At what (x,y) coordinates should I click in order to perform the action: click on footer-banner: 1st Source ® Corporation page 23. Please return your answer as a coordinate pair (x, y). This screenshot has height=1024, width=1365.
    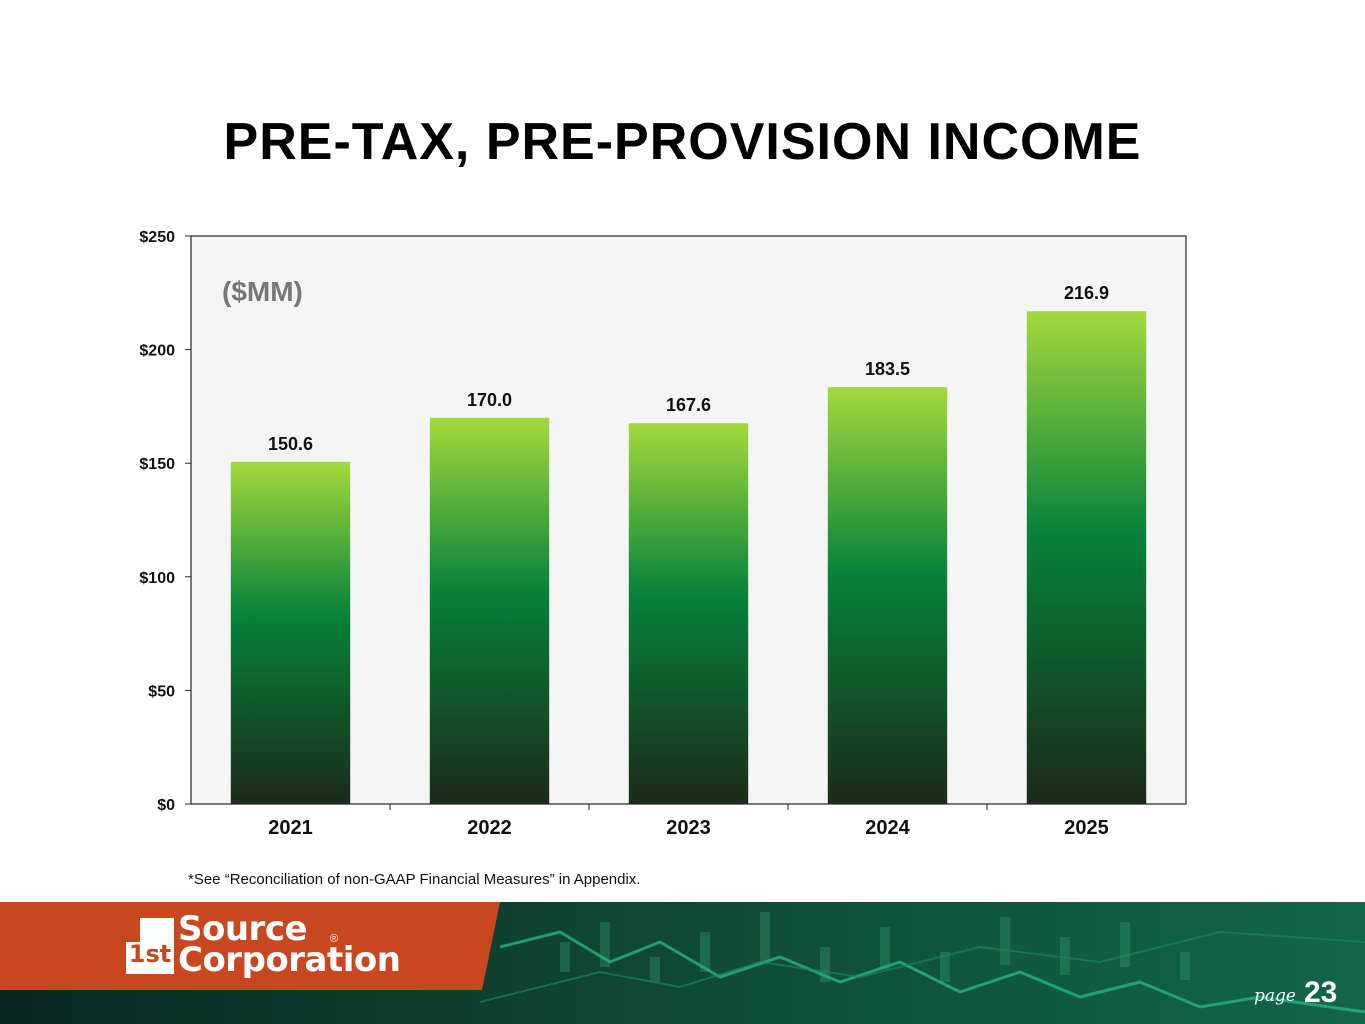
    Looking at the image, I should click on (682, 963).